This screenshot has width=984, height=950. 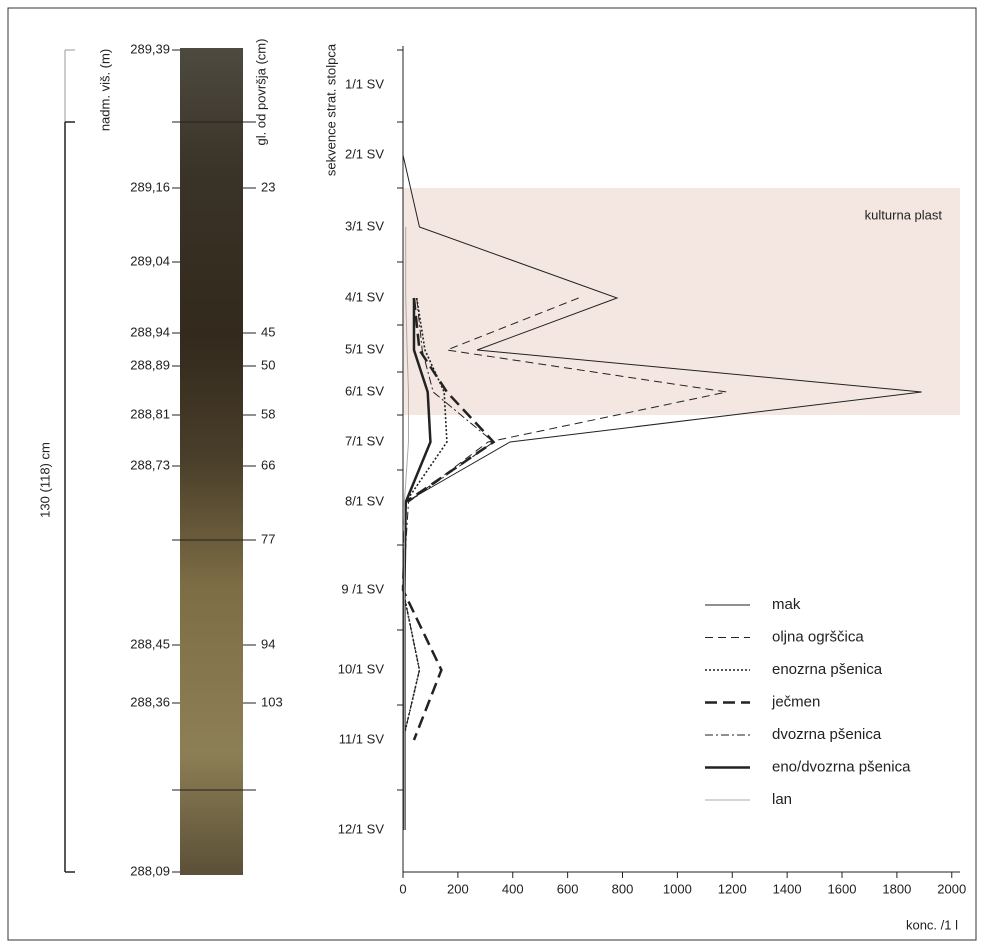 I want to click on y-tick-label: 3/1 SV, so click(x=364, y=225).